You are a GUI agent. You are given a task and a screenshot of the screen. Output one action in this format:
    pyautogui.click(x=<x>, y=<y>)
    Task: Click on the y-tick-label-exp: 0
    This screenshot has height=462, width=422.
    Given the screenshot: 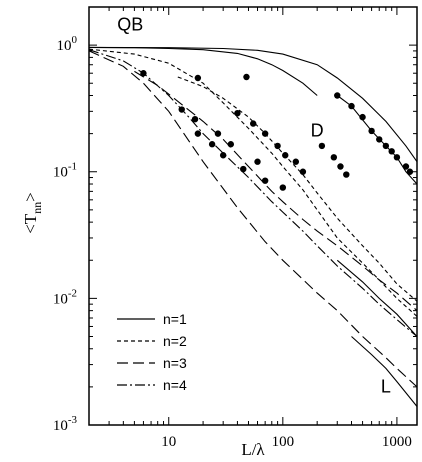 What is the action you would take?
    pyautogui.click(x=75, y=40)
    